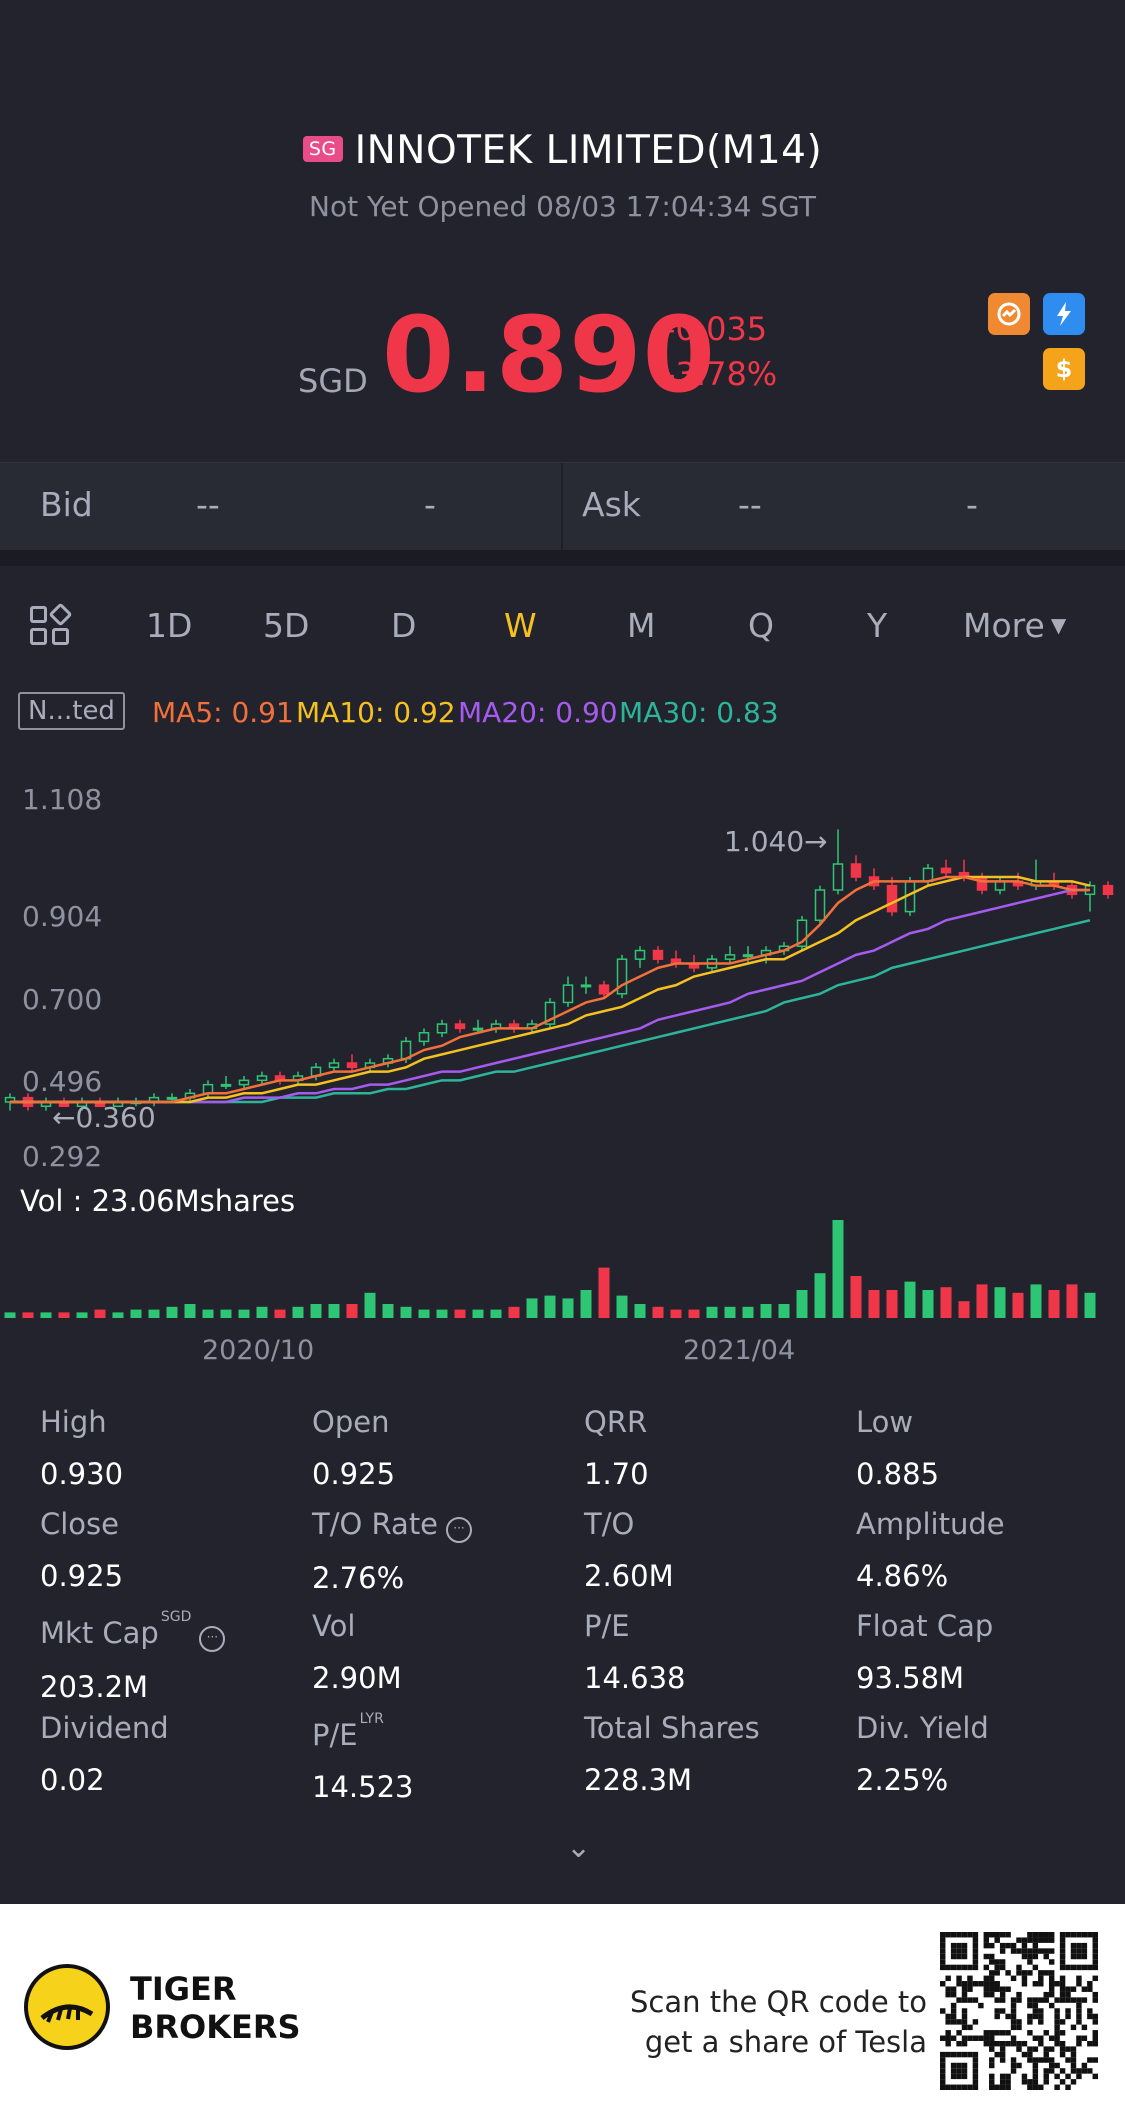  Describe the element at coordinates (550, 989) in the screenshot. I see `ma5-line` at that location.